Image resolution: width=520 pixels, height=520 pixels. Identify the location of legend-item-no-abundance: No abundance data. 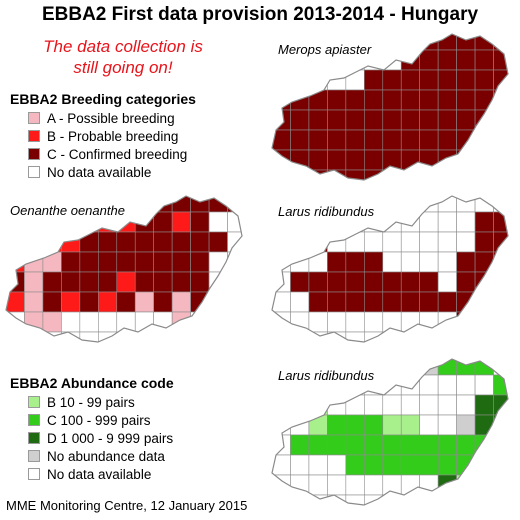
(100, 456).